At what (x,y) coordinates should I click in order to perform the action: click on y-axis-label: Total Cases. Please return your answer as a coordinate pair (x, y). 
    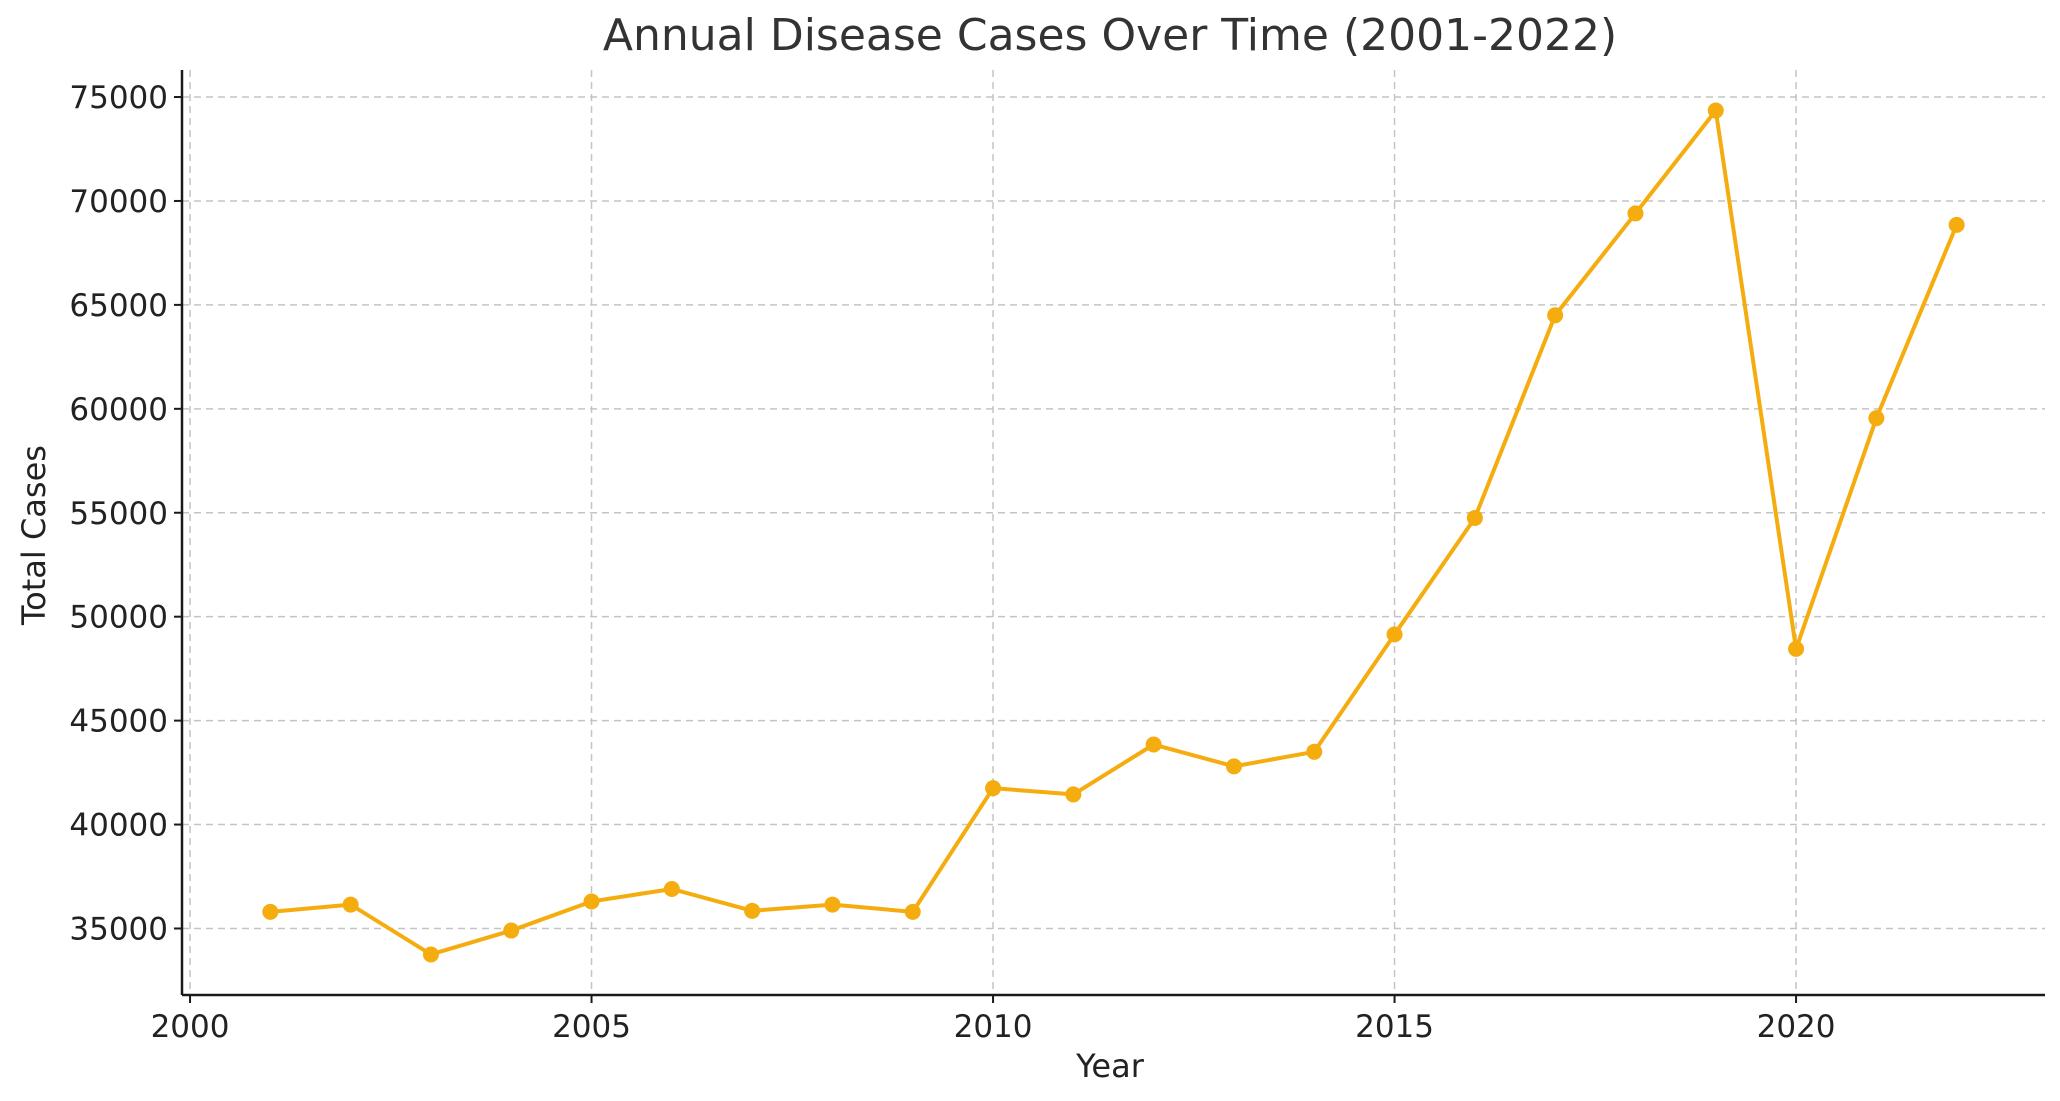
    Looking at the image, I should click on (34, 535).